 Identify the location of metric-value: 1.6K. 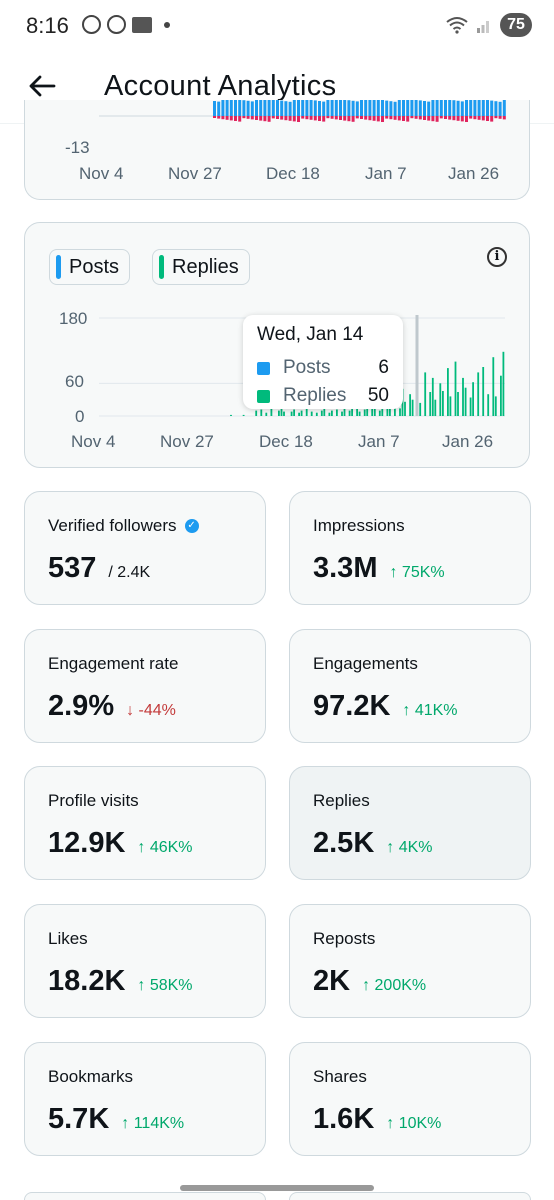
(344, 1119).